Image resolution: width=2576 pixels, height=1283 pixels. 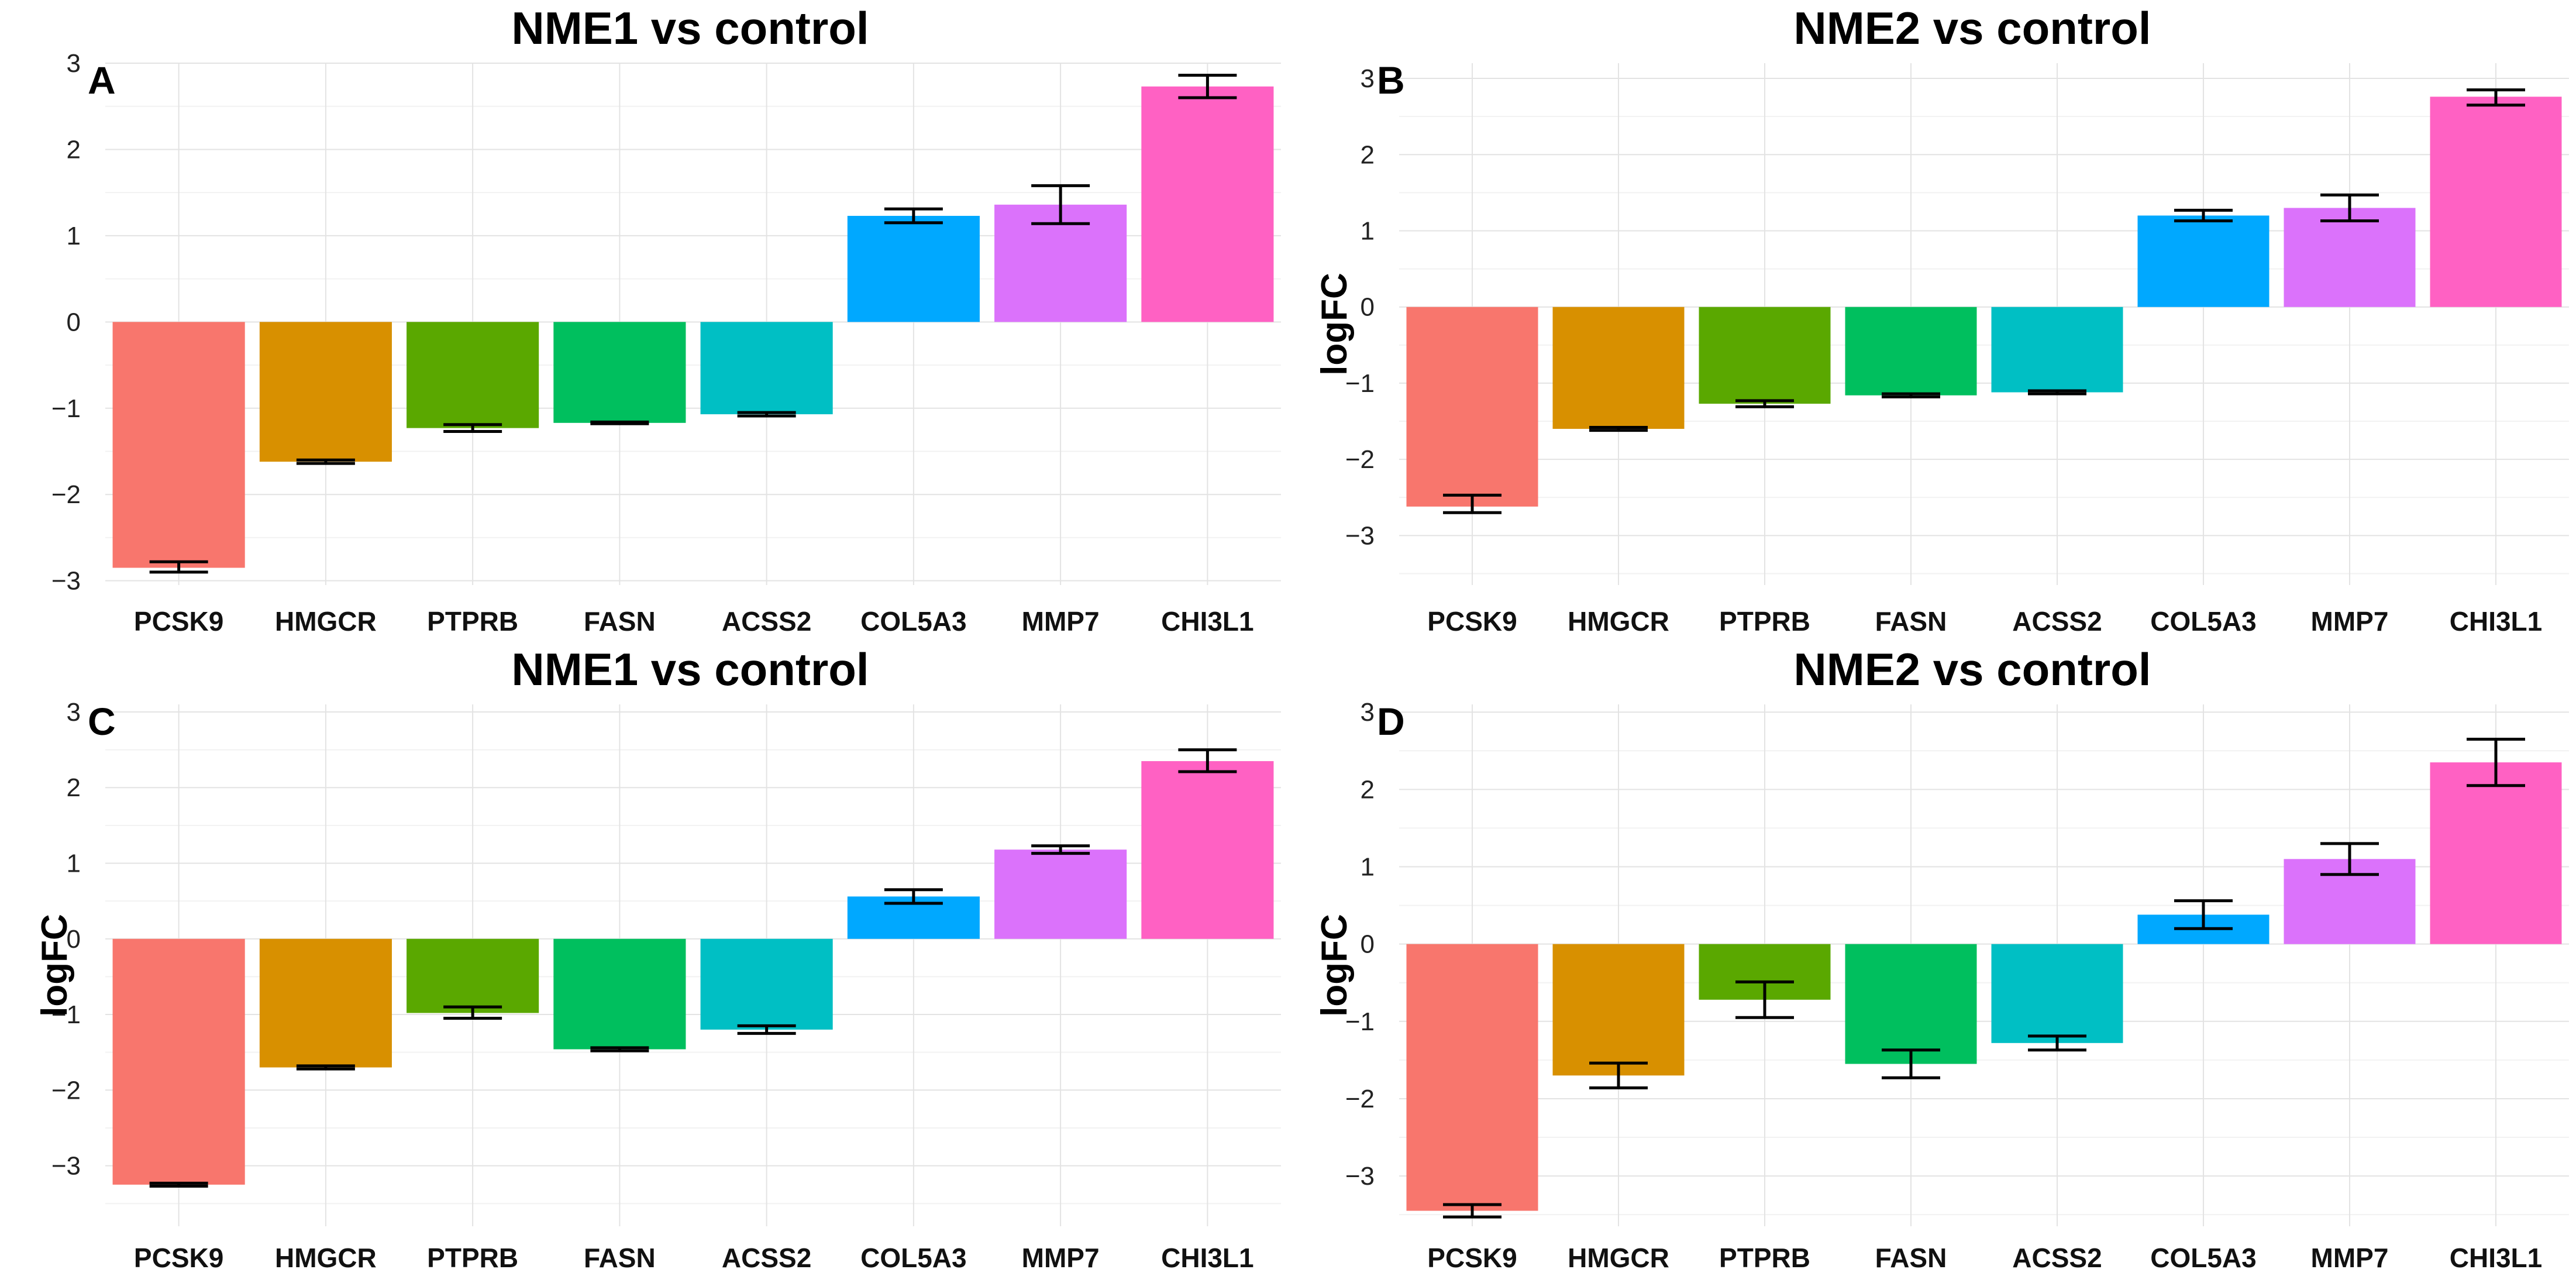 What do you see at coordinates (1060, 894) in the screenshot?
I see `bar-mmp7` at bounding box center [1060, 894].